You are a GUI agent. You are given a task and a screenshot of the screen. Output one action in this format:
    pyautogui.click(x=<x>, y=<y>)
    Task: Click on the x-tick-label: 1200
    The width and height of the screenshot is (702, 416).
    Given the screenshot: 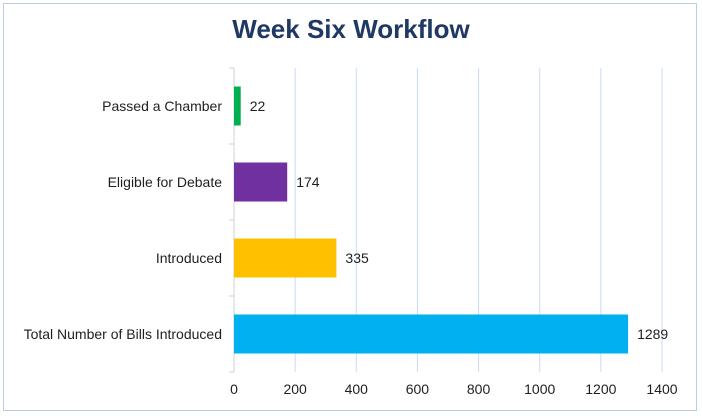 What is the action you would take?
    pyautogui.click(x=600, y=389)
    